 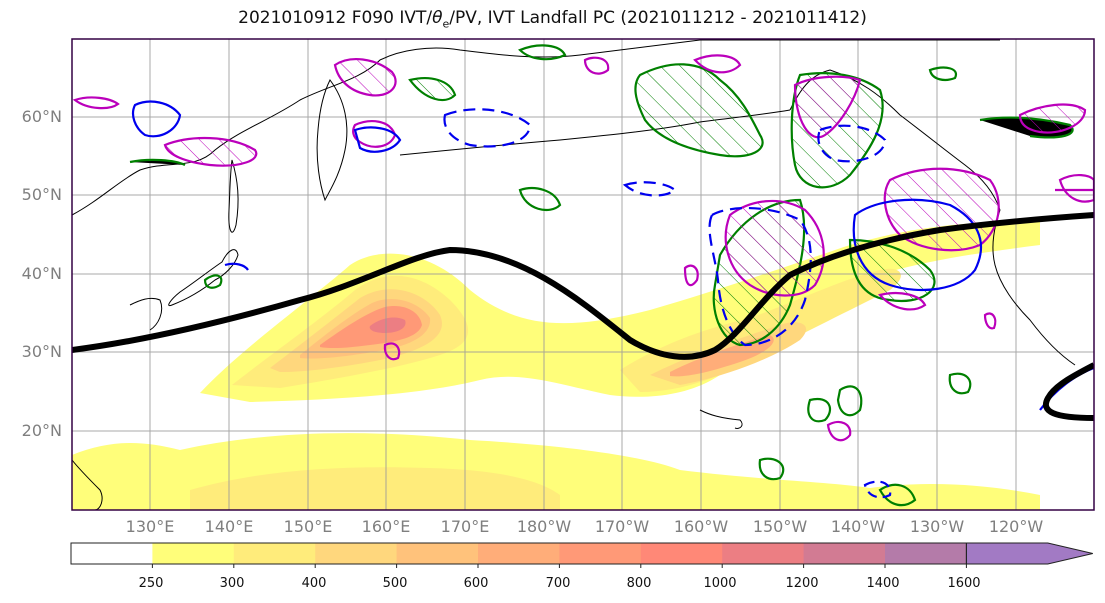 What do you see at coordinates (156, 119) in the screenshot?
I see `ivt-contour-solid-nw` at bounding box center [156, 119].